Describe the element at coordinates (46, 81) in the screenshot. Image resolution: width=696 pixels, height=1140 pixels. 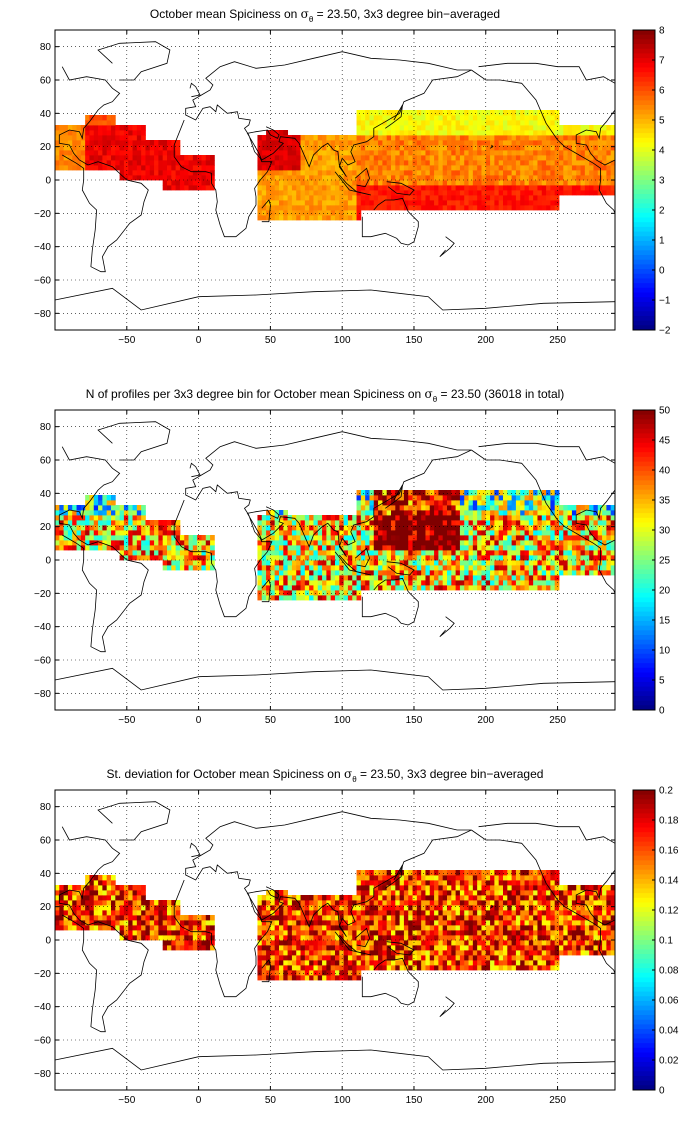
I see `y-tick-label: 60` at that location.